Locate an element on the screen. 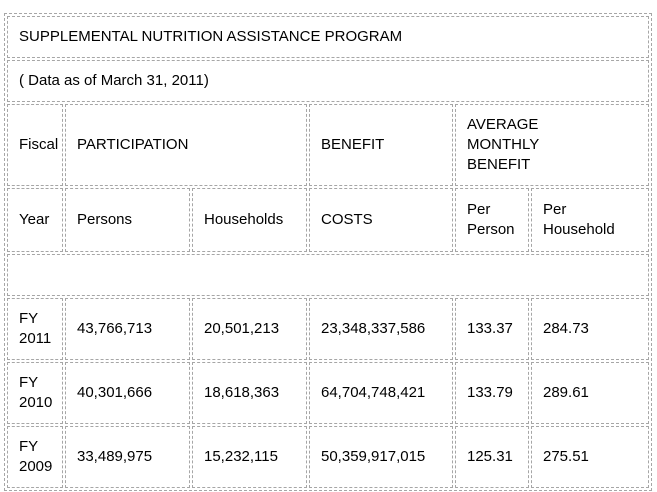 The height and width of the screenshot is (492, 657). fiscal-year-cell: FY 2011 is located at coordinates (35, 329).